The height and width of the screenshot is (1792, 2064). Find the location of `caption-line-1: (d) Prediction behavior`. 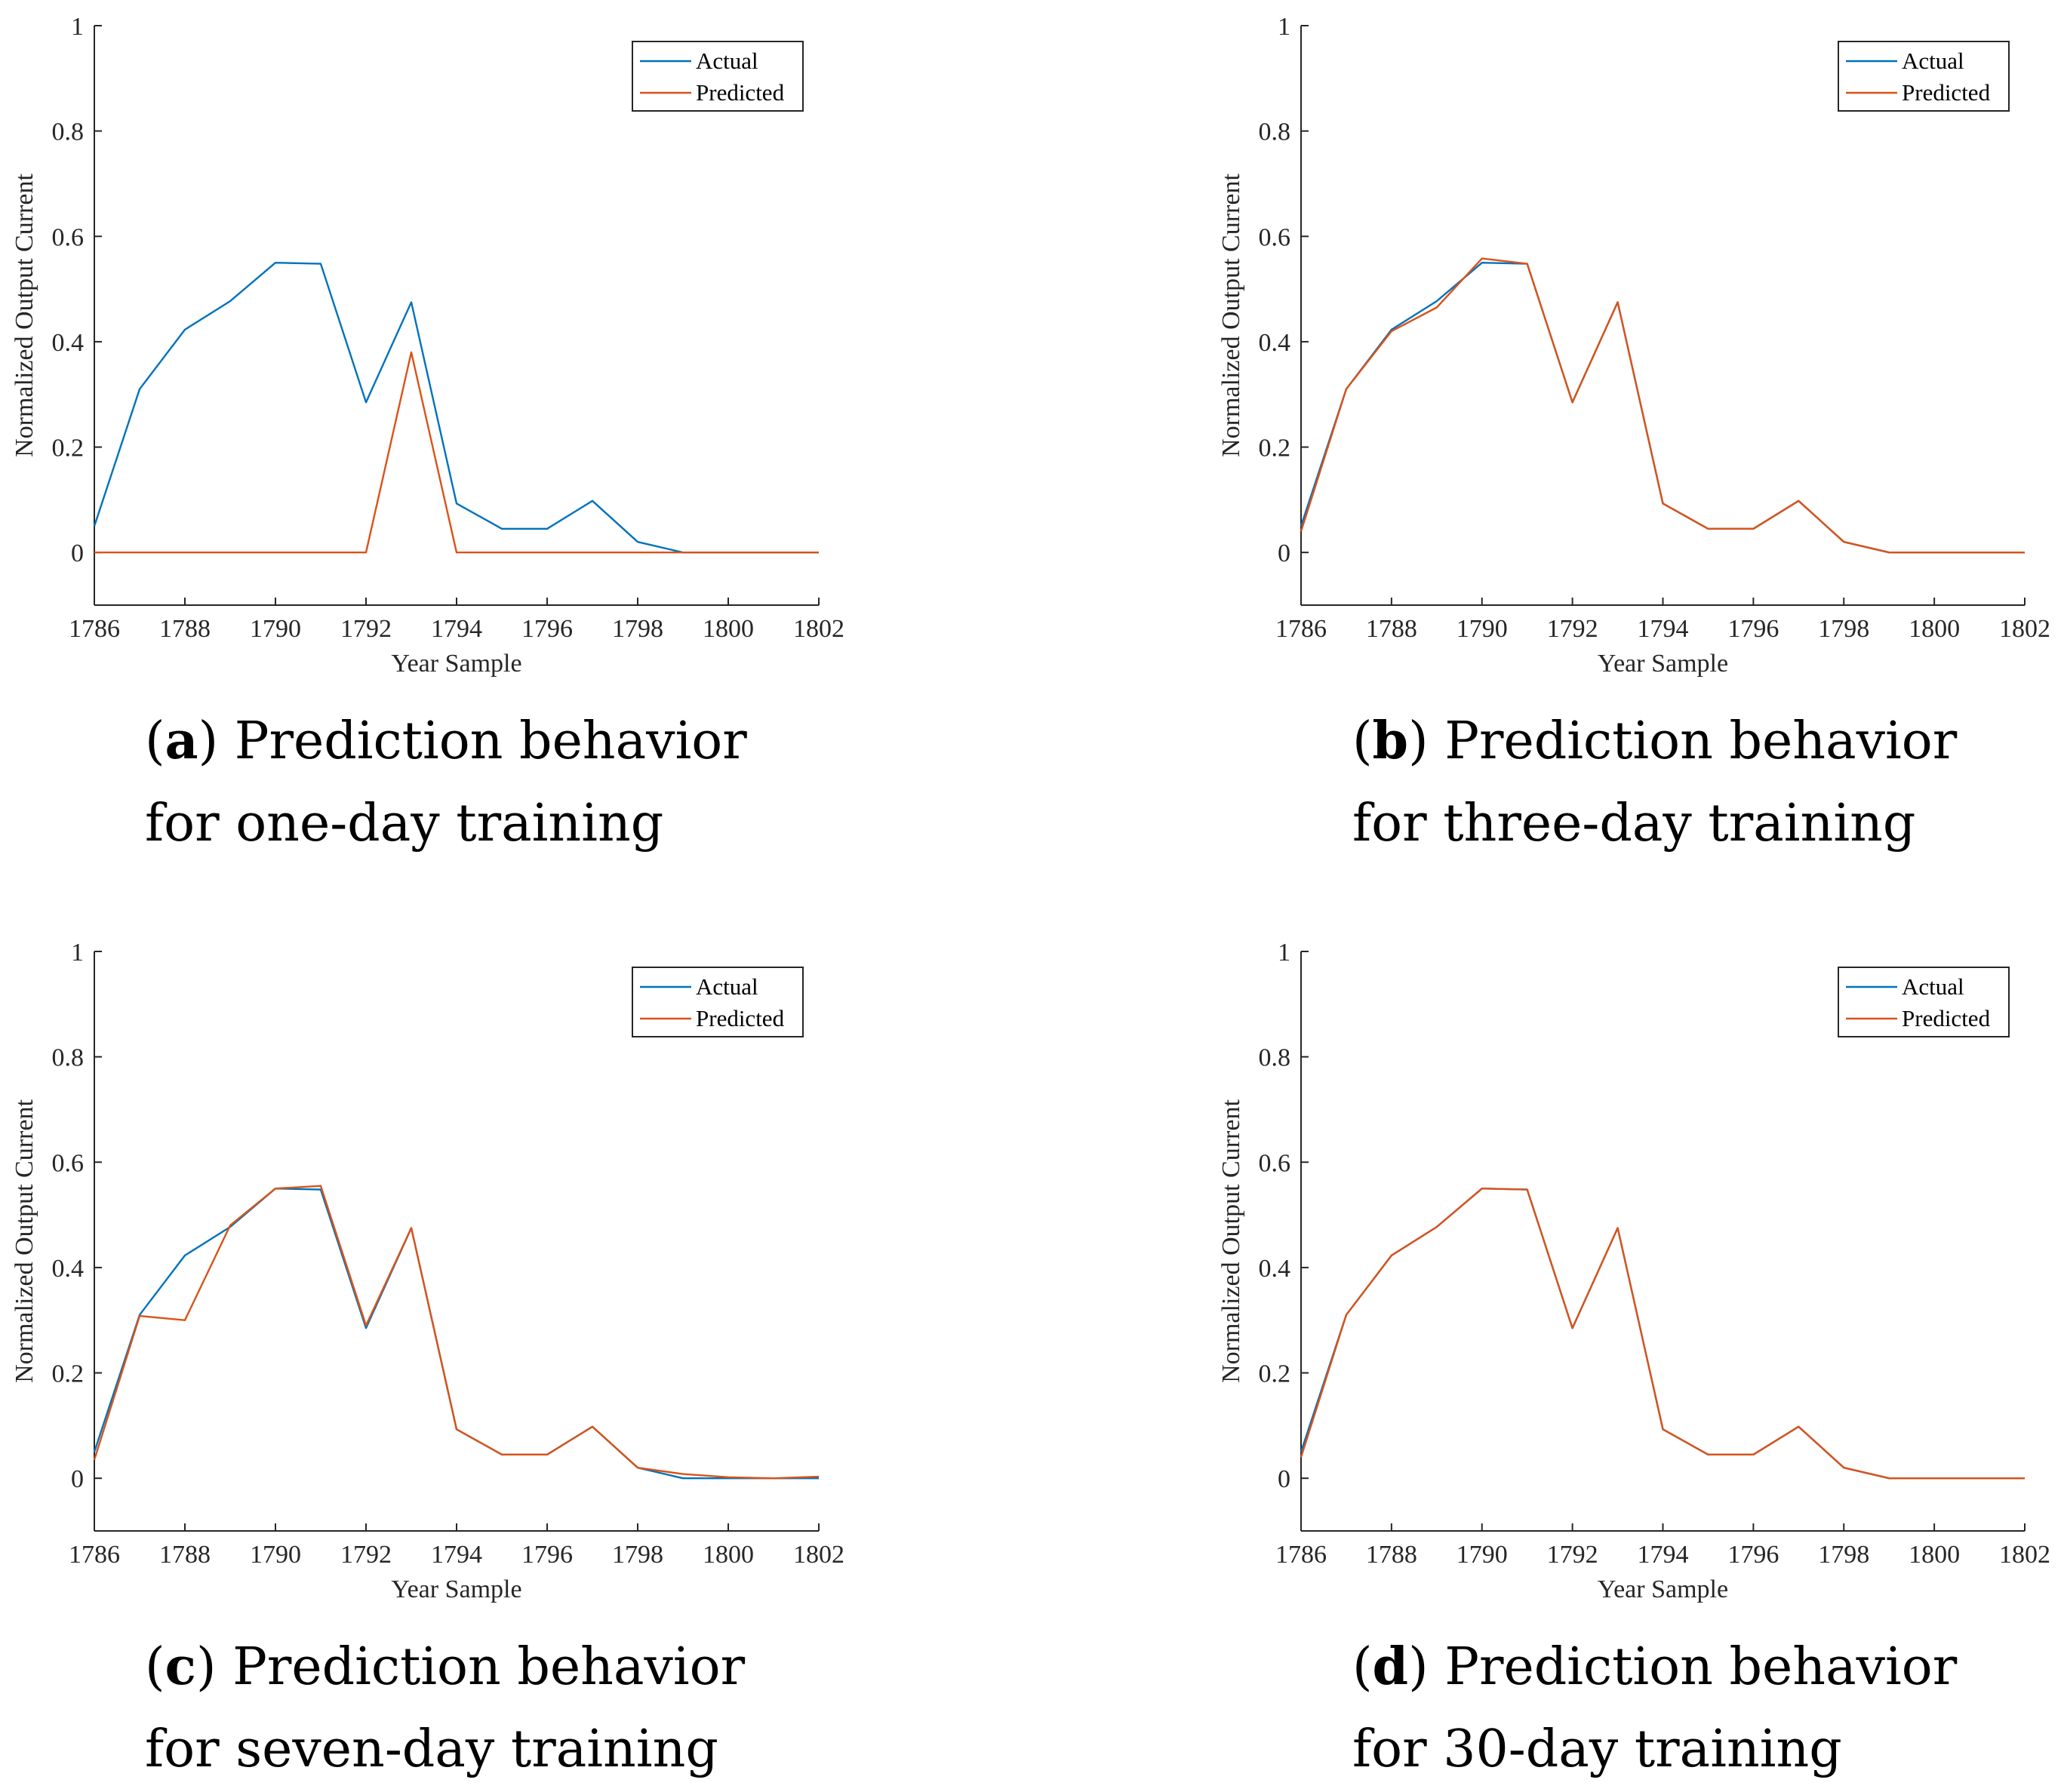

caption-line-1: (d) Prediction behavior is located at coordinates (1655, 1667).